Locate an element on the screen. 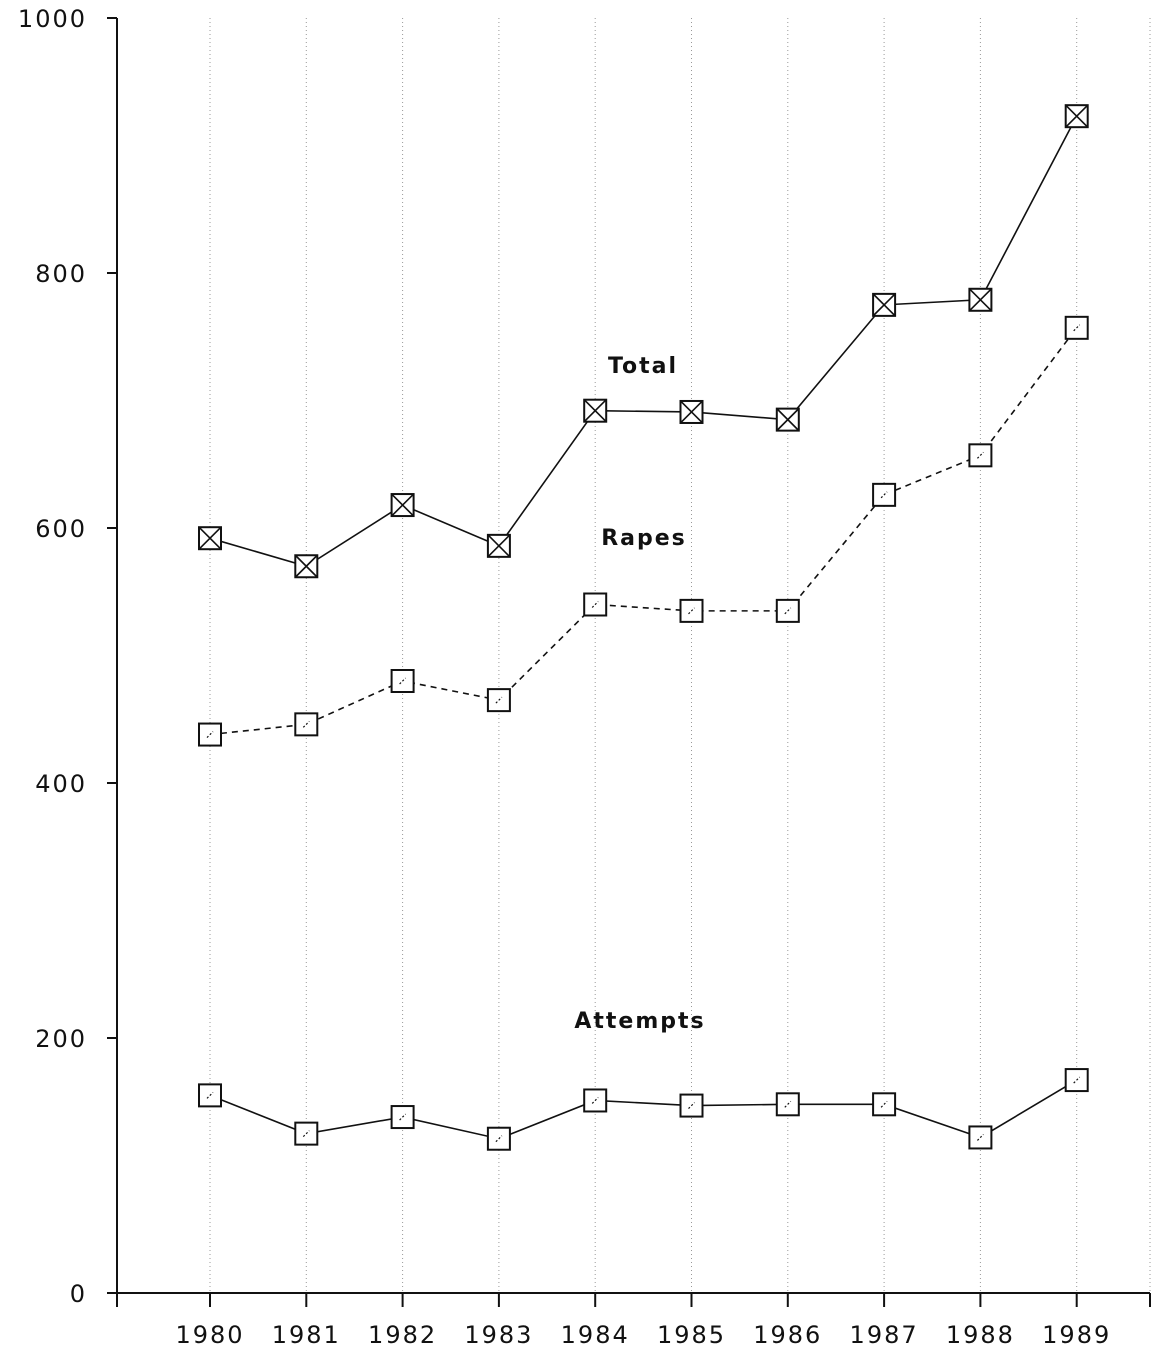  data-point-total-1984 is located at coordinates (595, 410).